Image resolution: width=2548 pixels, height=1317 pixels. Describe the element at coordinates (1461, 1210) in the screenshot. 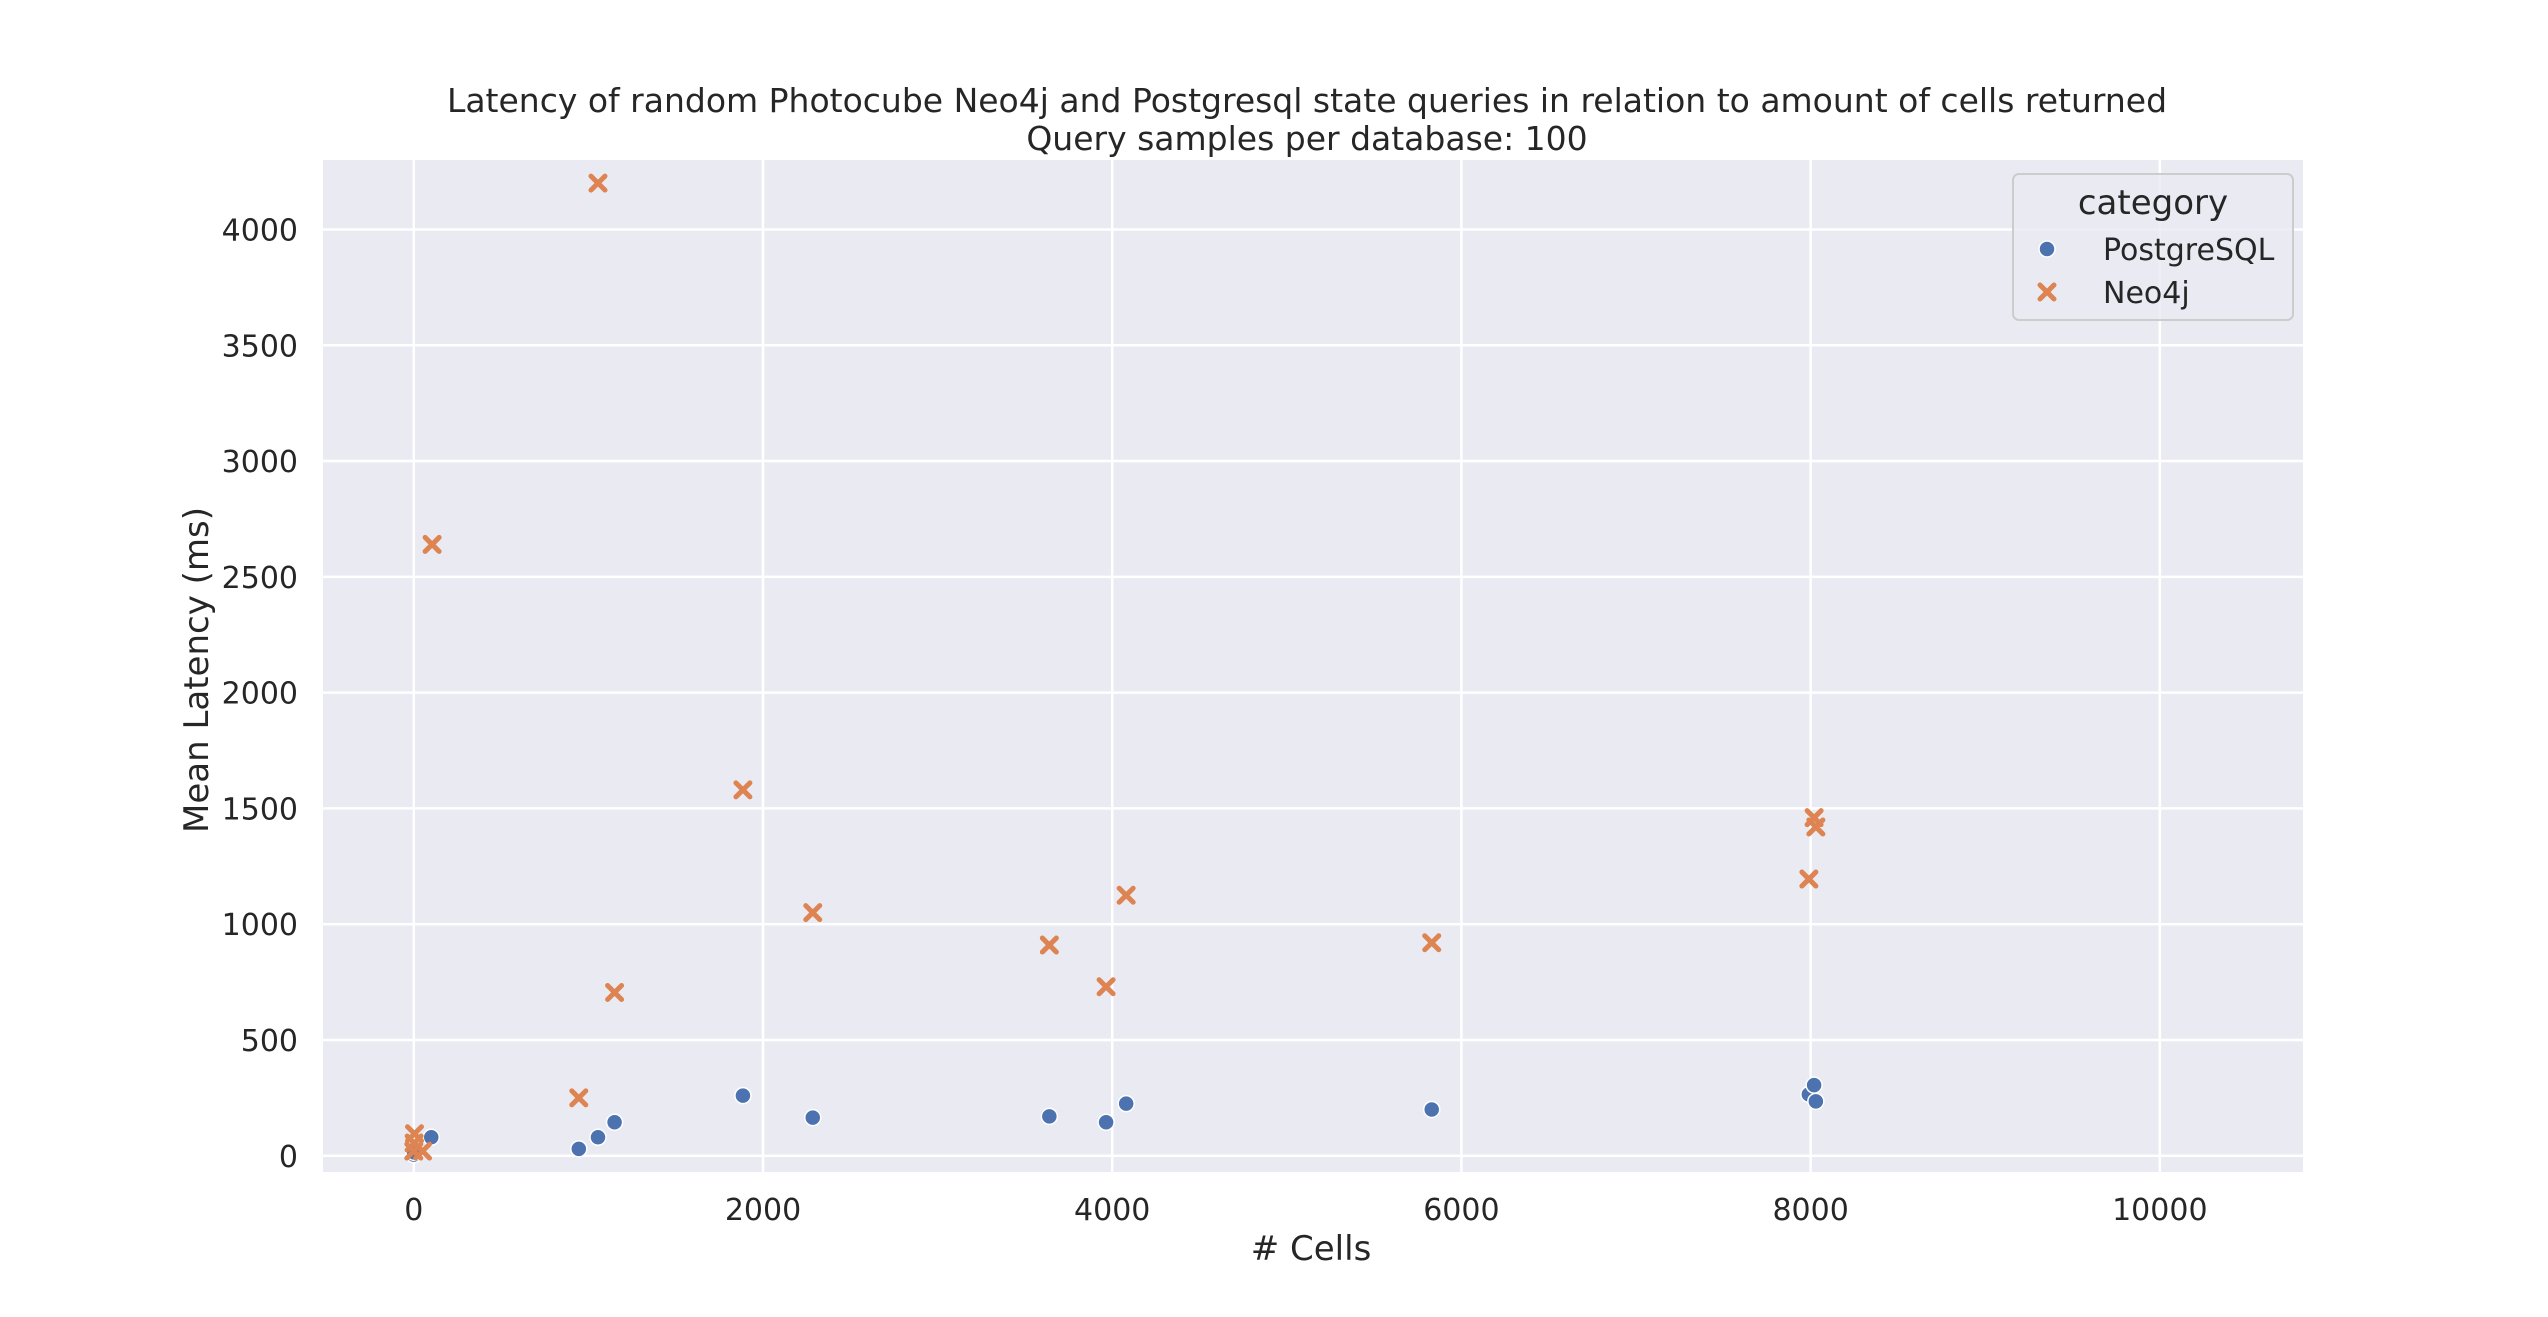

I see `x-tick-label: 6000` at that location.